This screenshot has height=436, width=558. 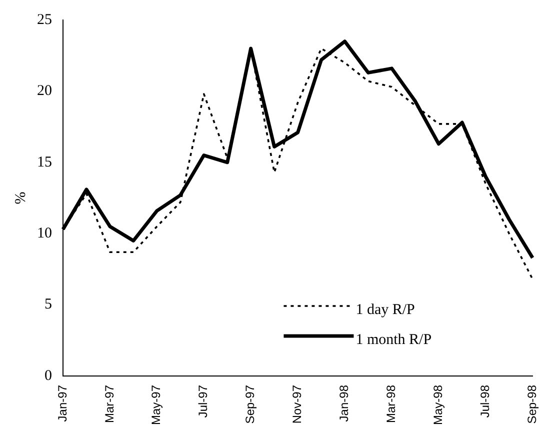 What do you see at coordinates (44, 20) in the screenshot?
I see `y-tick-label: 25` at bounding box center [44, 20].